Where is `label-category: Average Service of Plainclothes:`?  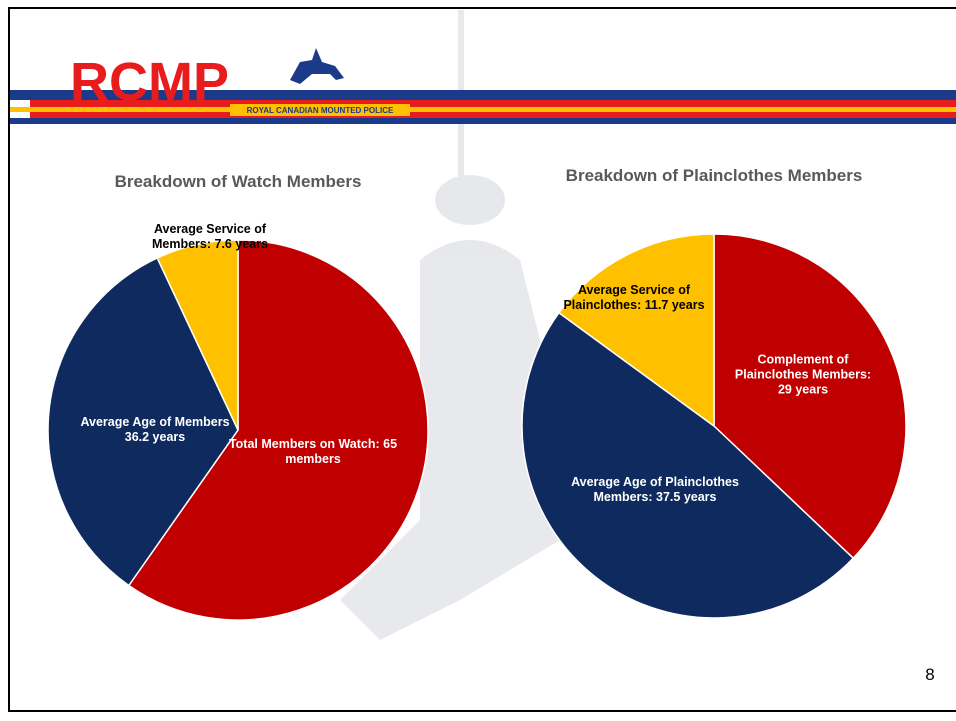 label-category: Average Service of Plainclothes: is located at coordinates (627, 297).